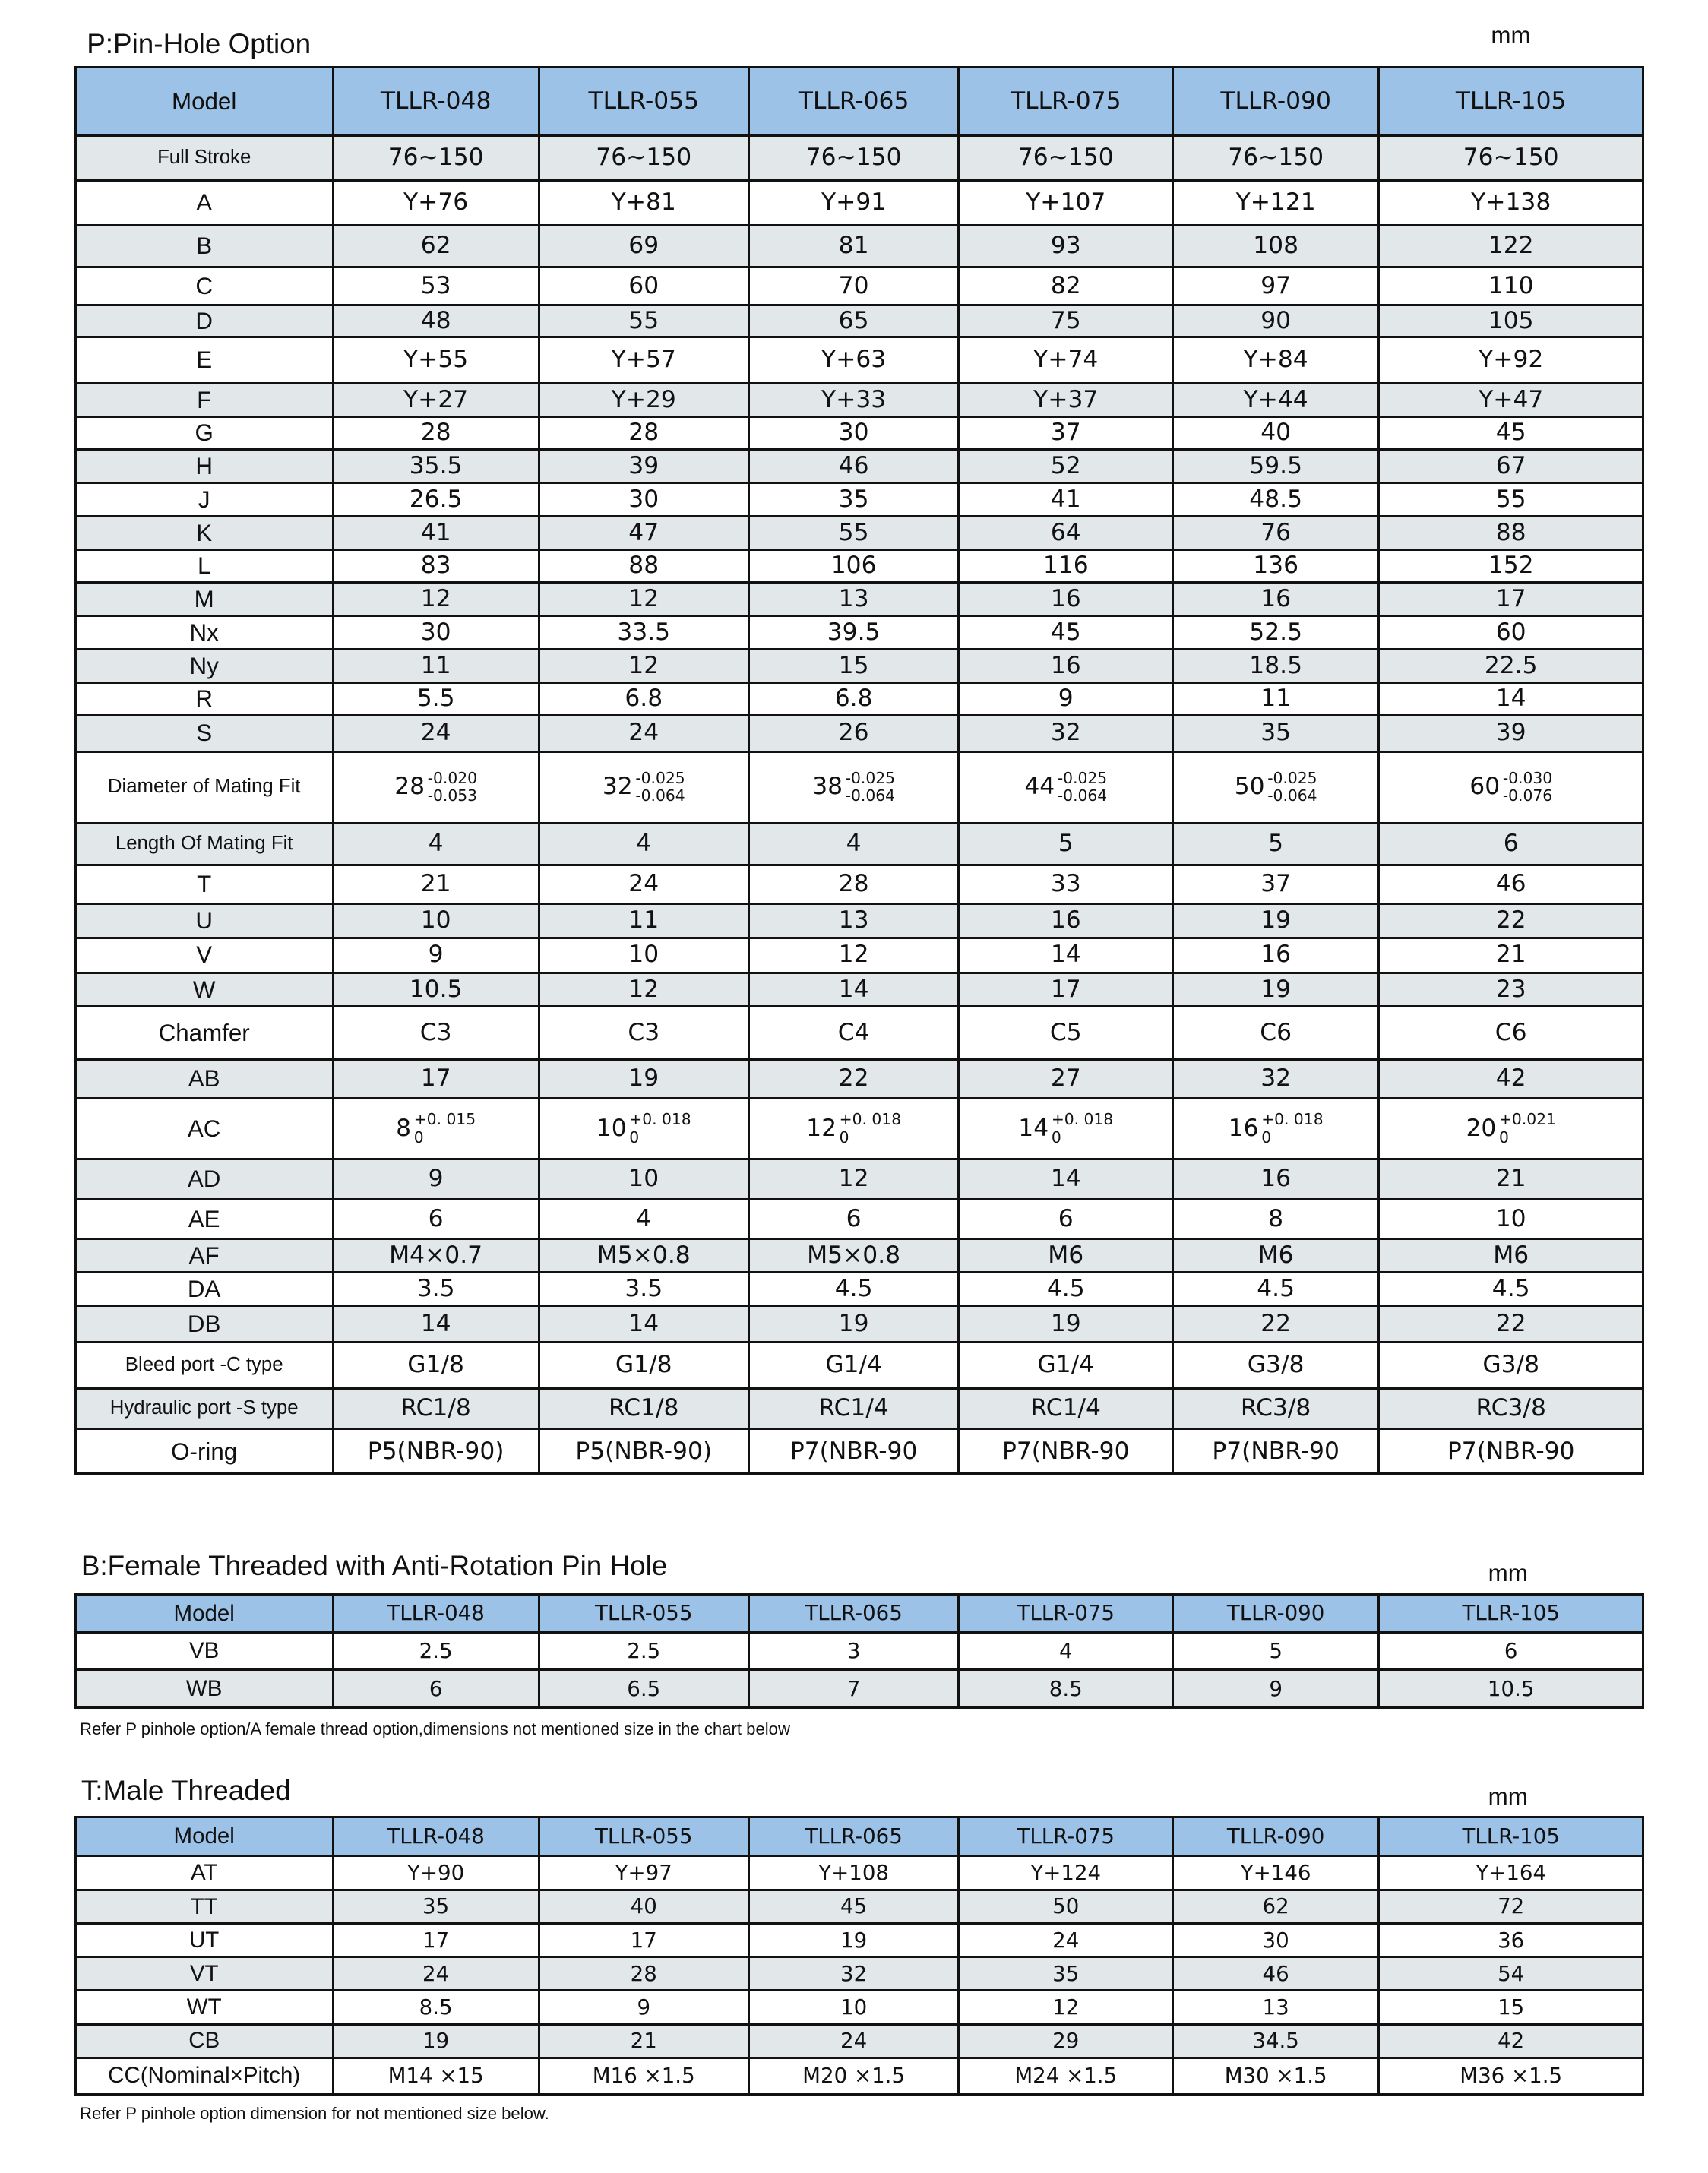 The height and width of the screenshot is (2173, 1708). I want to click on table-row: AE 6 4 6 6 8 10, so click(860, 1219).